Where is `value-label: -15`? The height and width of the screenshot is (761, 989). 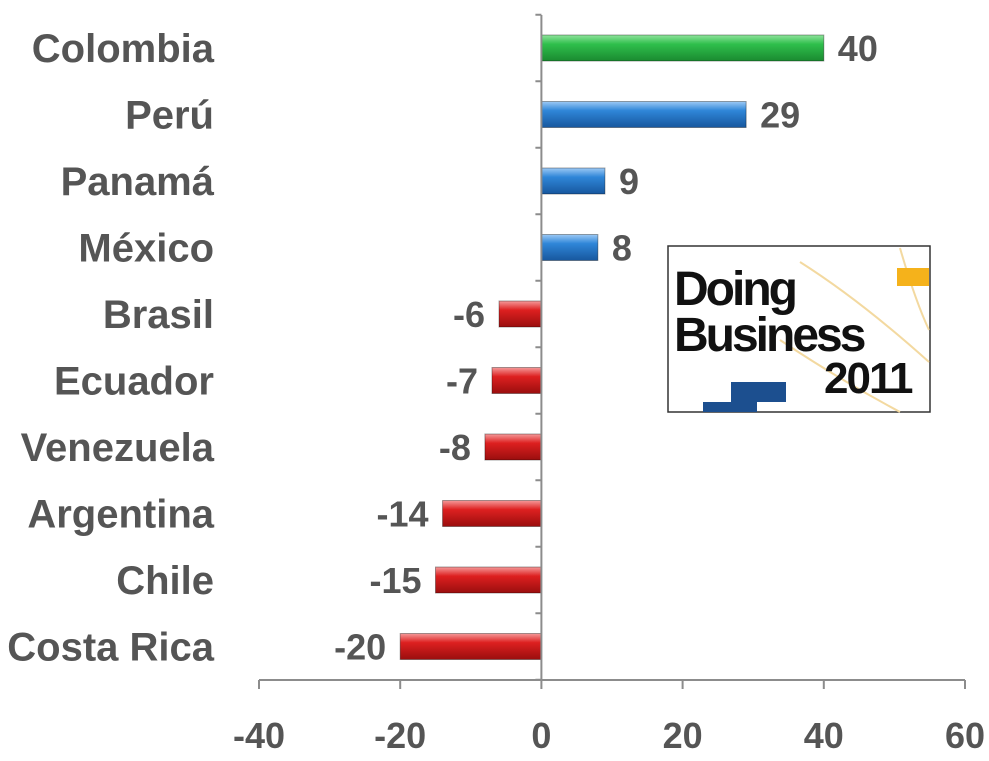 value-label: -15 is located at coordinates (395, 580).